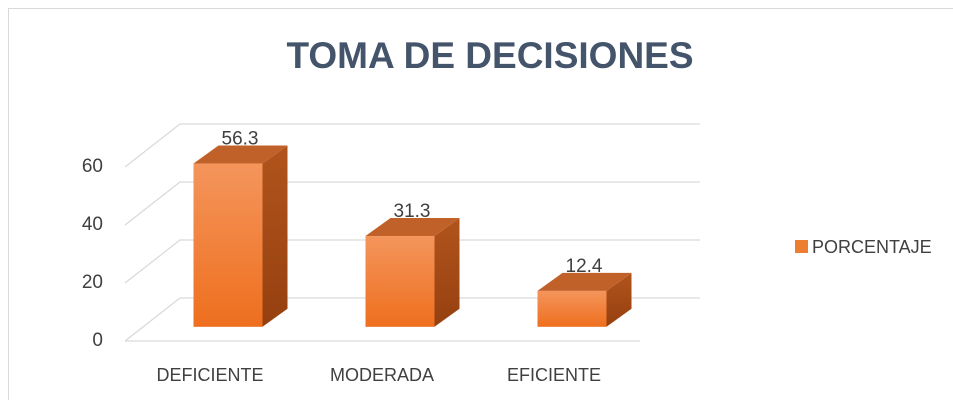  Describe the element at coordinates (92, 166) in the screenshot. I see `y-tick-label: 60` at that location.